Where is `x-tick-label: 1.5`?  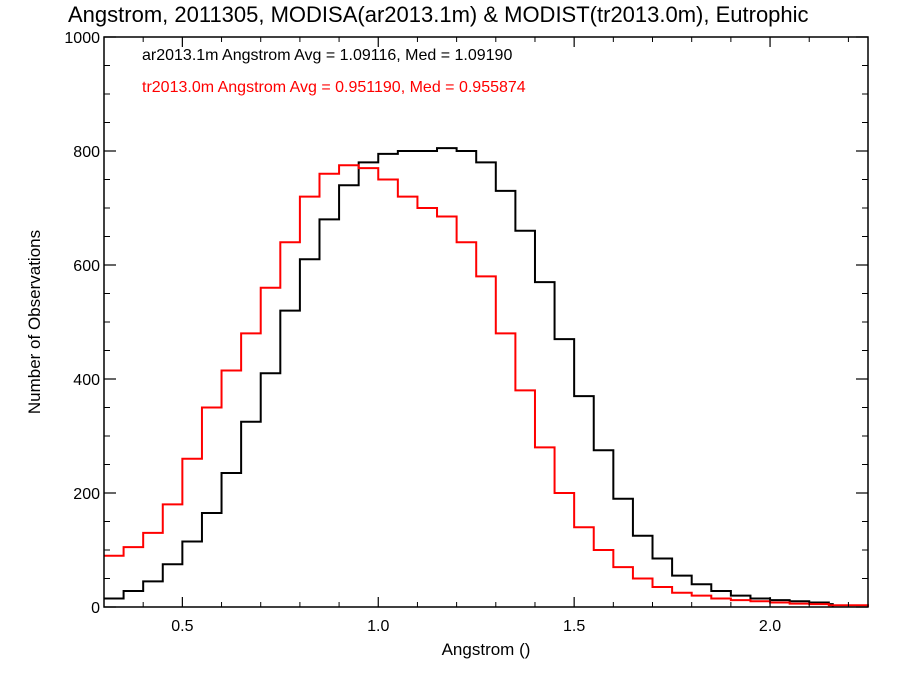 x-tick-label: 1.5 is located at coordinates (574, 626).